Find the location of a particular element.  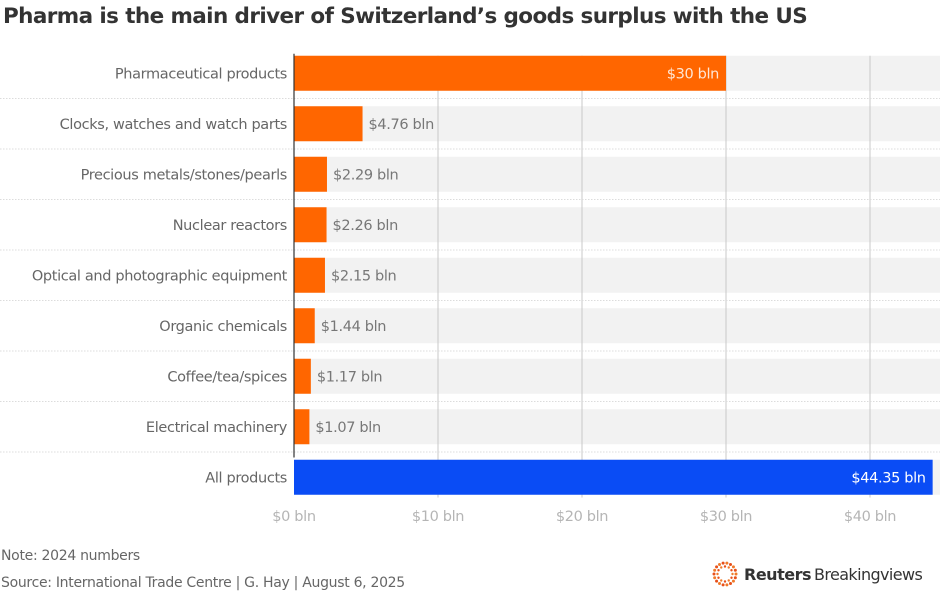

x-tick-label: $10 bln is located at coordinates (438, 517).